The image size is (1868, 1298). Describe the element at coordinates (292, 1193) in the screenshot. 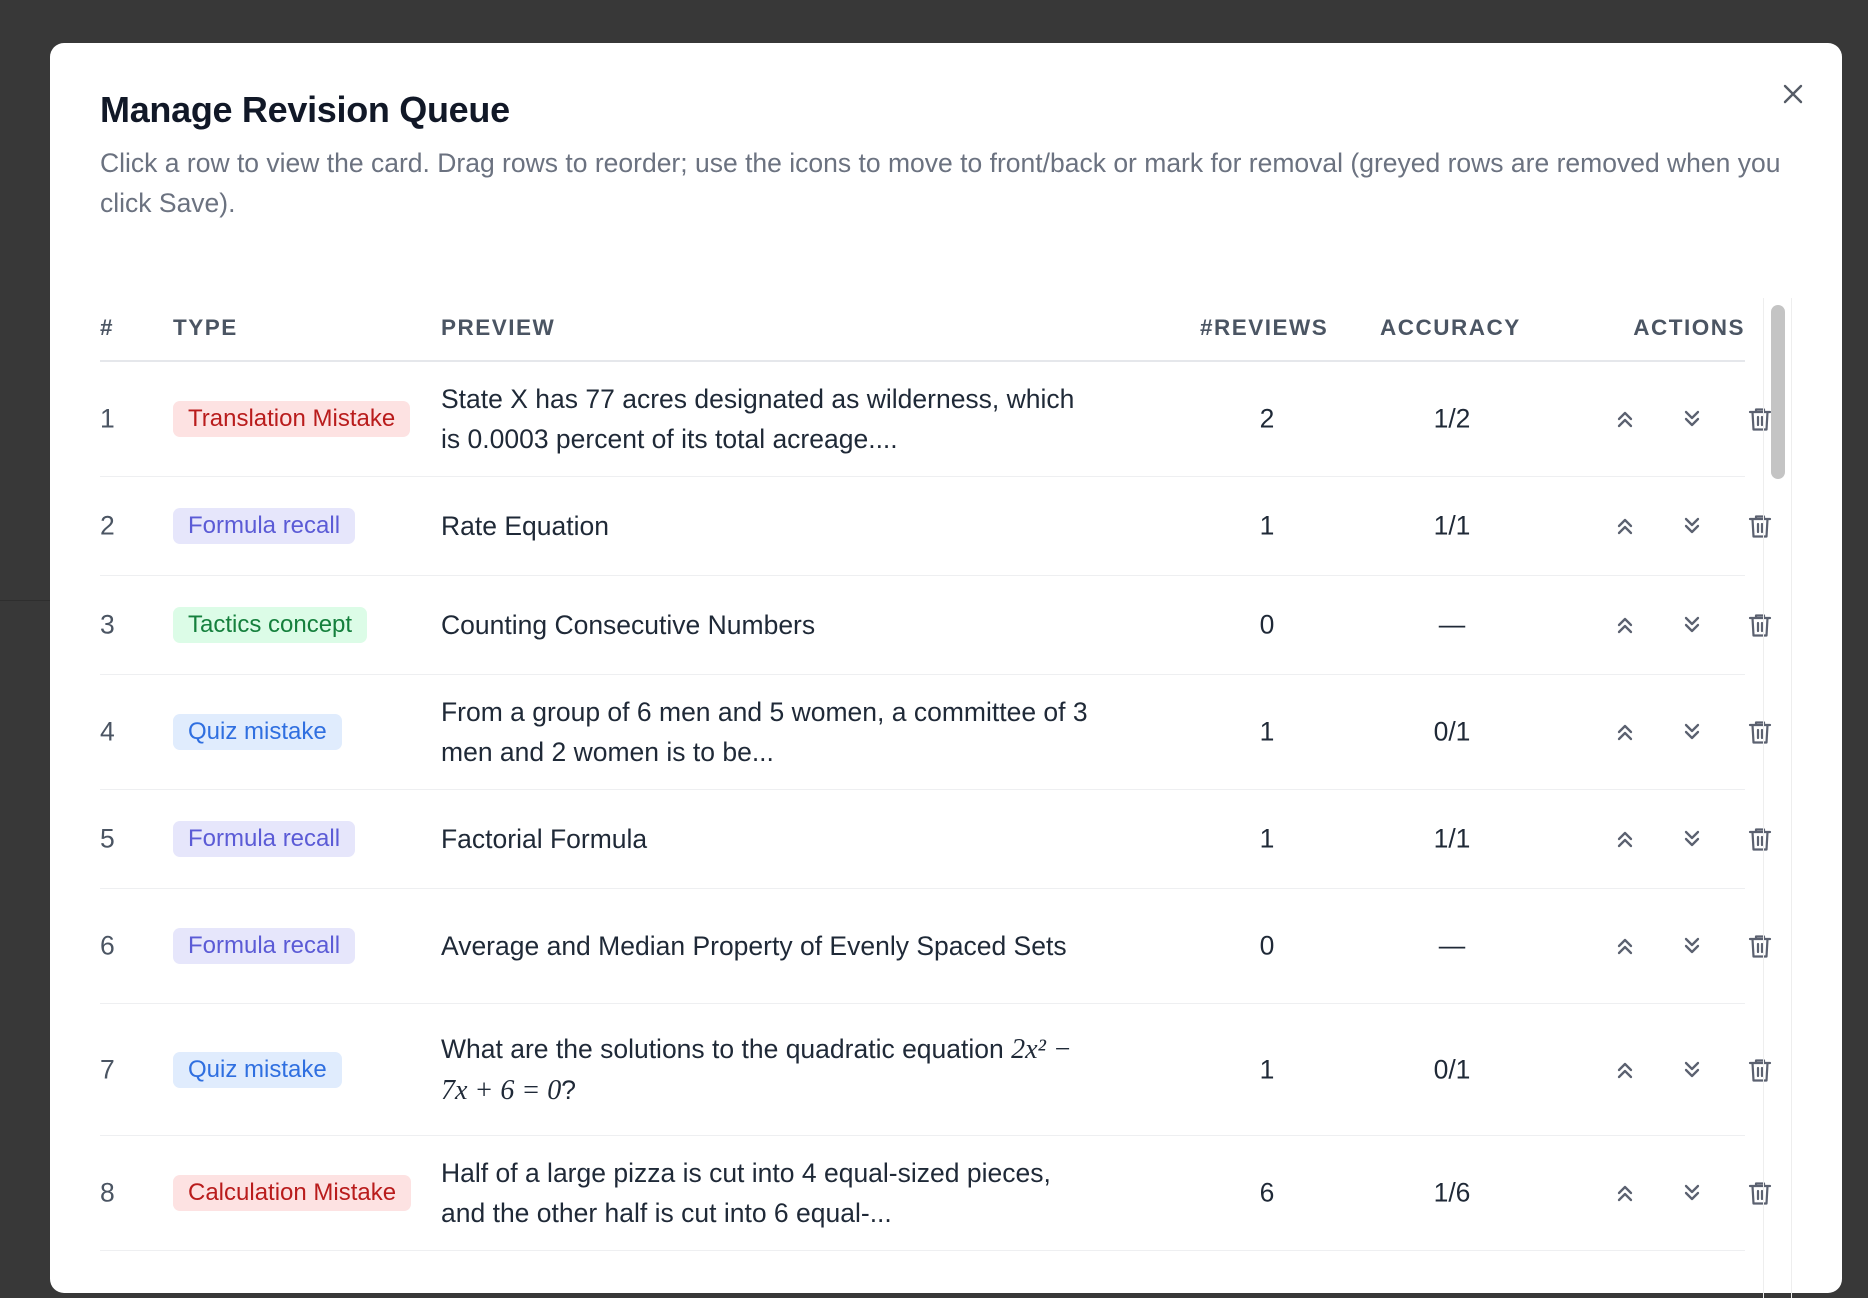

I see `type-badge: Calculation Mistake` at that location.